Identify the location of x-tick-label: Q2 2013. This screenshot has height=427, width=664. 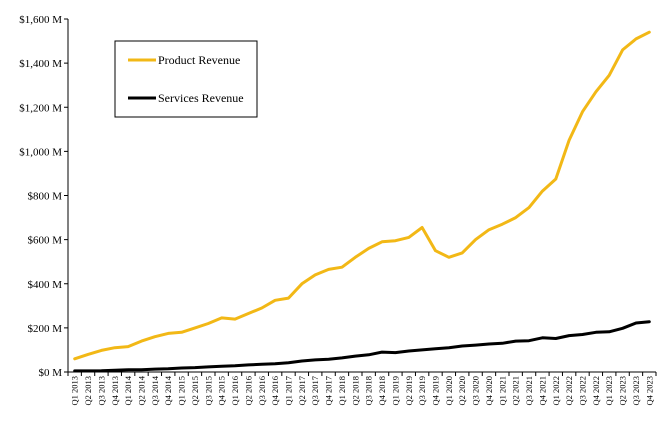
(88, 391).